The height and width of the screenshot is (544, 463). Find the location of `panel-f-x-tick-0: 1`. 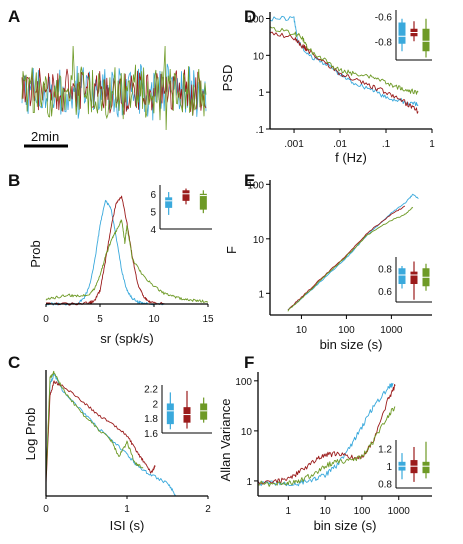

panel-f-x-tick-0: 1 is located at coordinates (289, 511).